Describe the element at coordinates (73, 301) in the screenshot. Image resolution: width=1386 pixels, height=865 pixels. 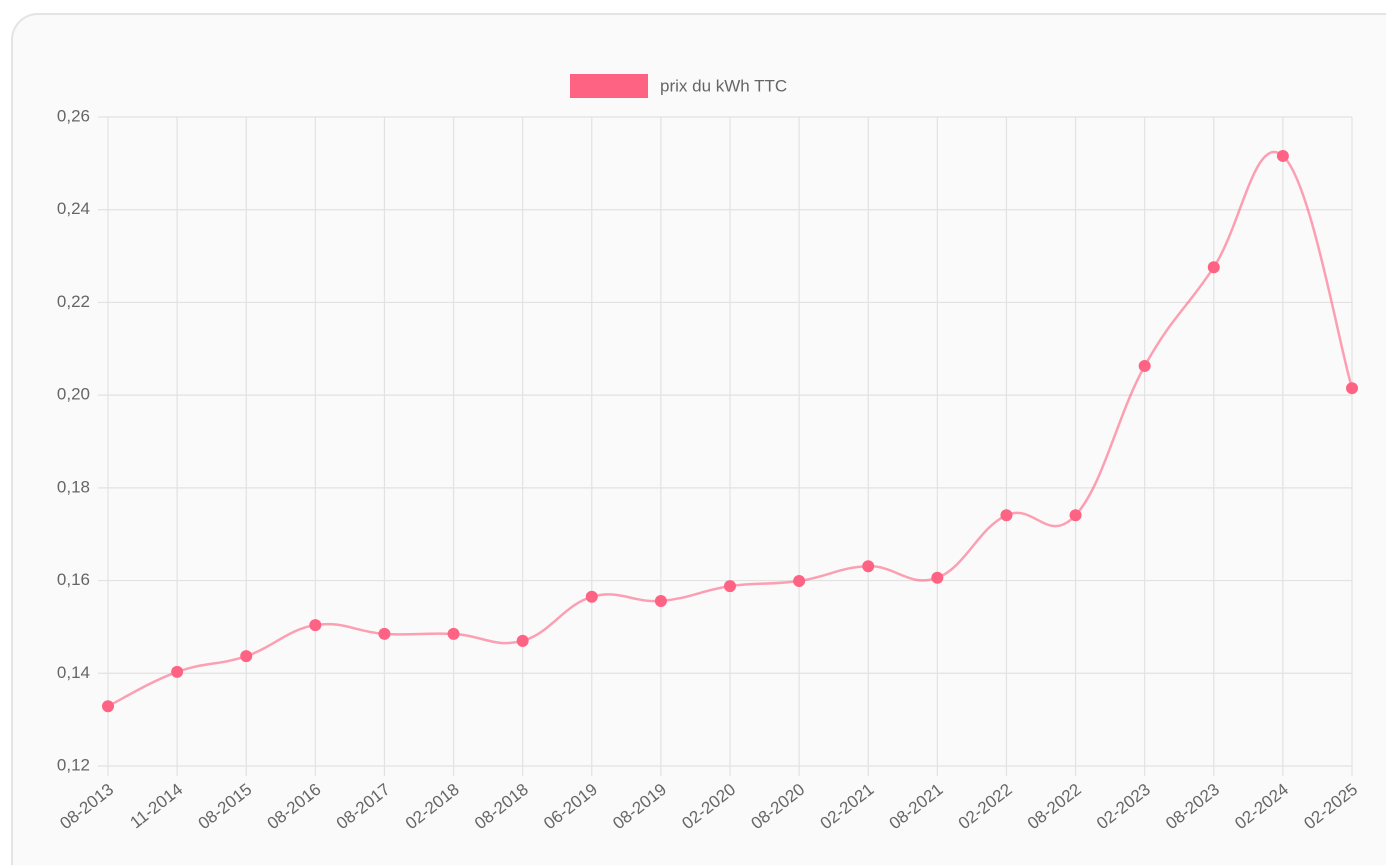
I see `y-tick-label: 0,22` at that location.